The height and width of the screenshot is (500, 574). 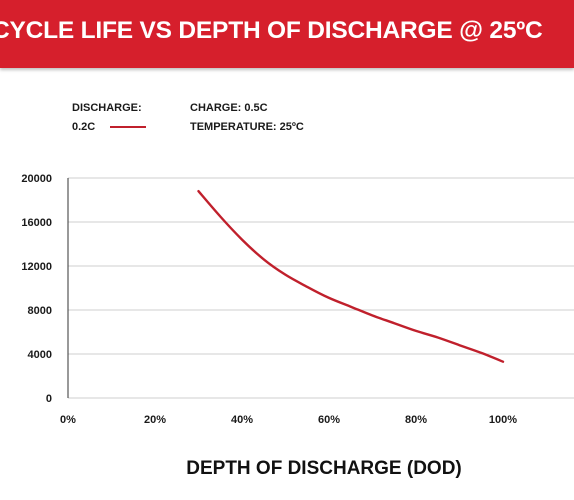 I want to click on x-tick-label: 20%, so click(x=155, y=420).